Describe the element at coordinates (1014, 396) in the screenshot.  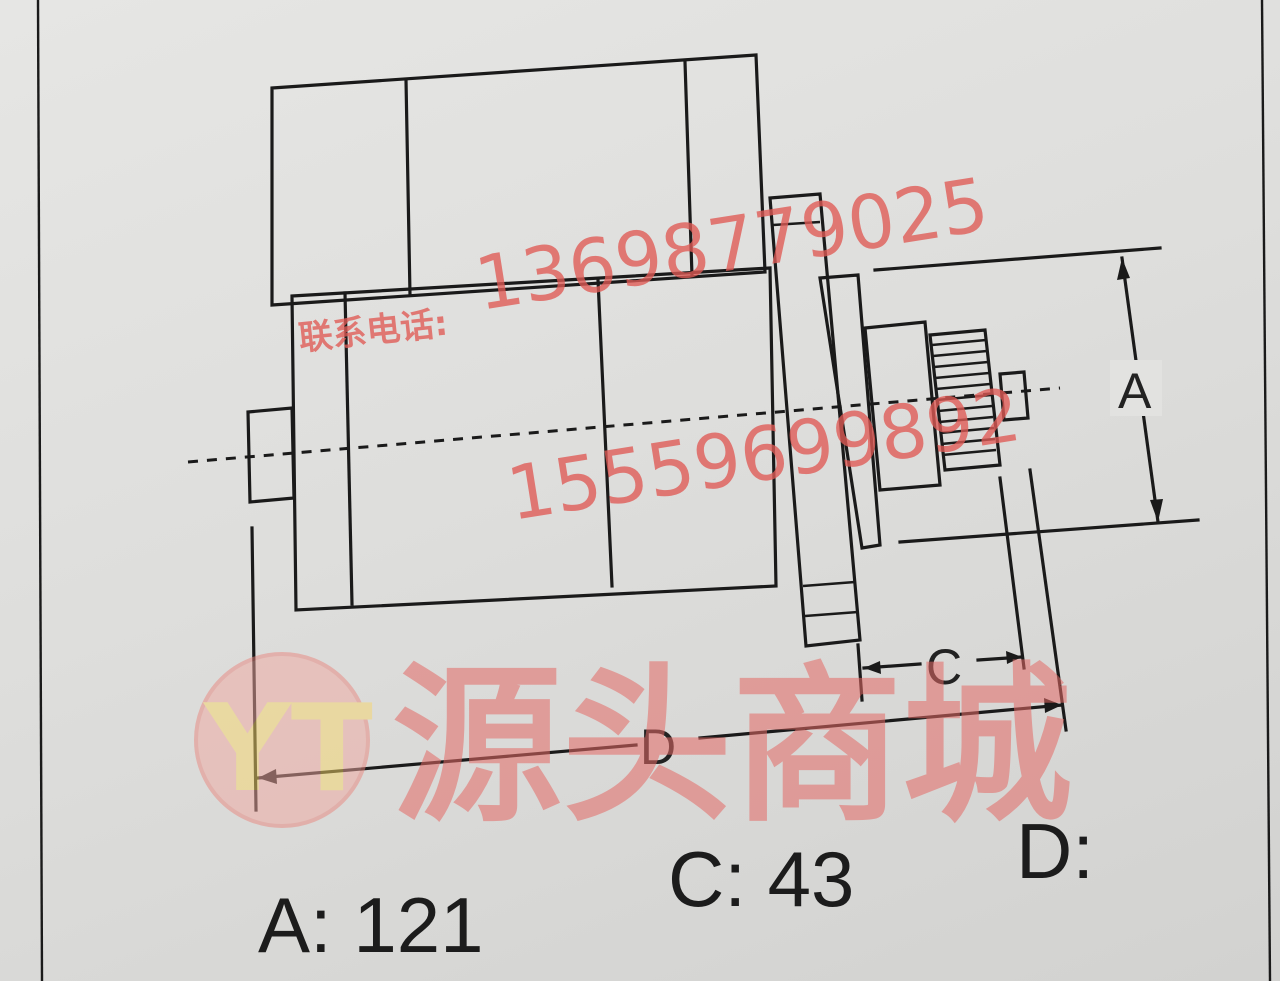
I see `shaft-tip` at that location.